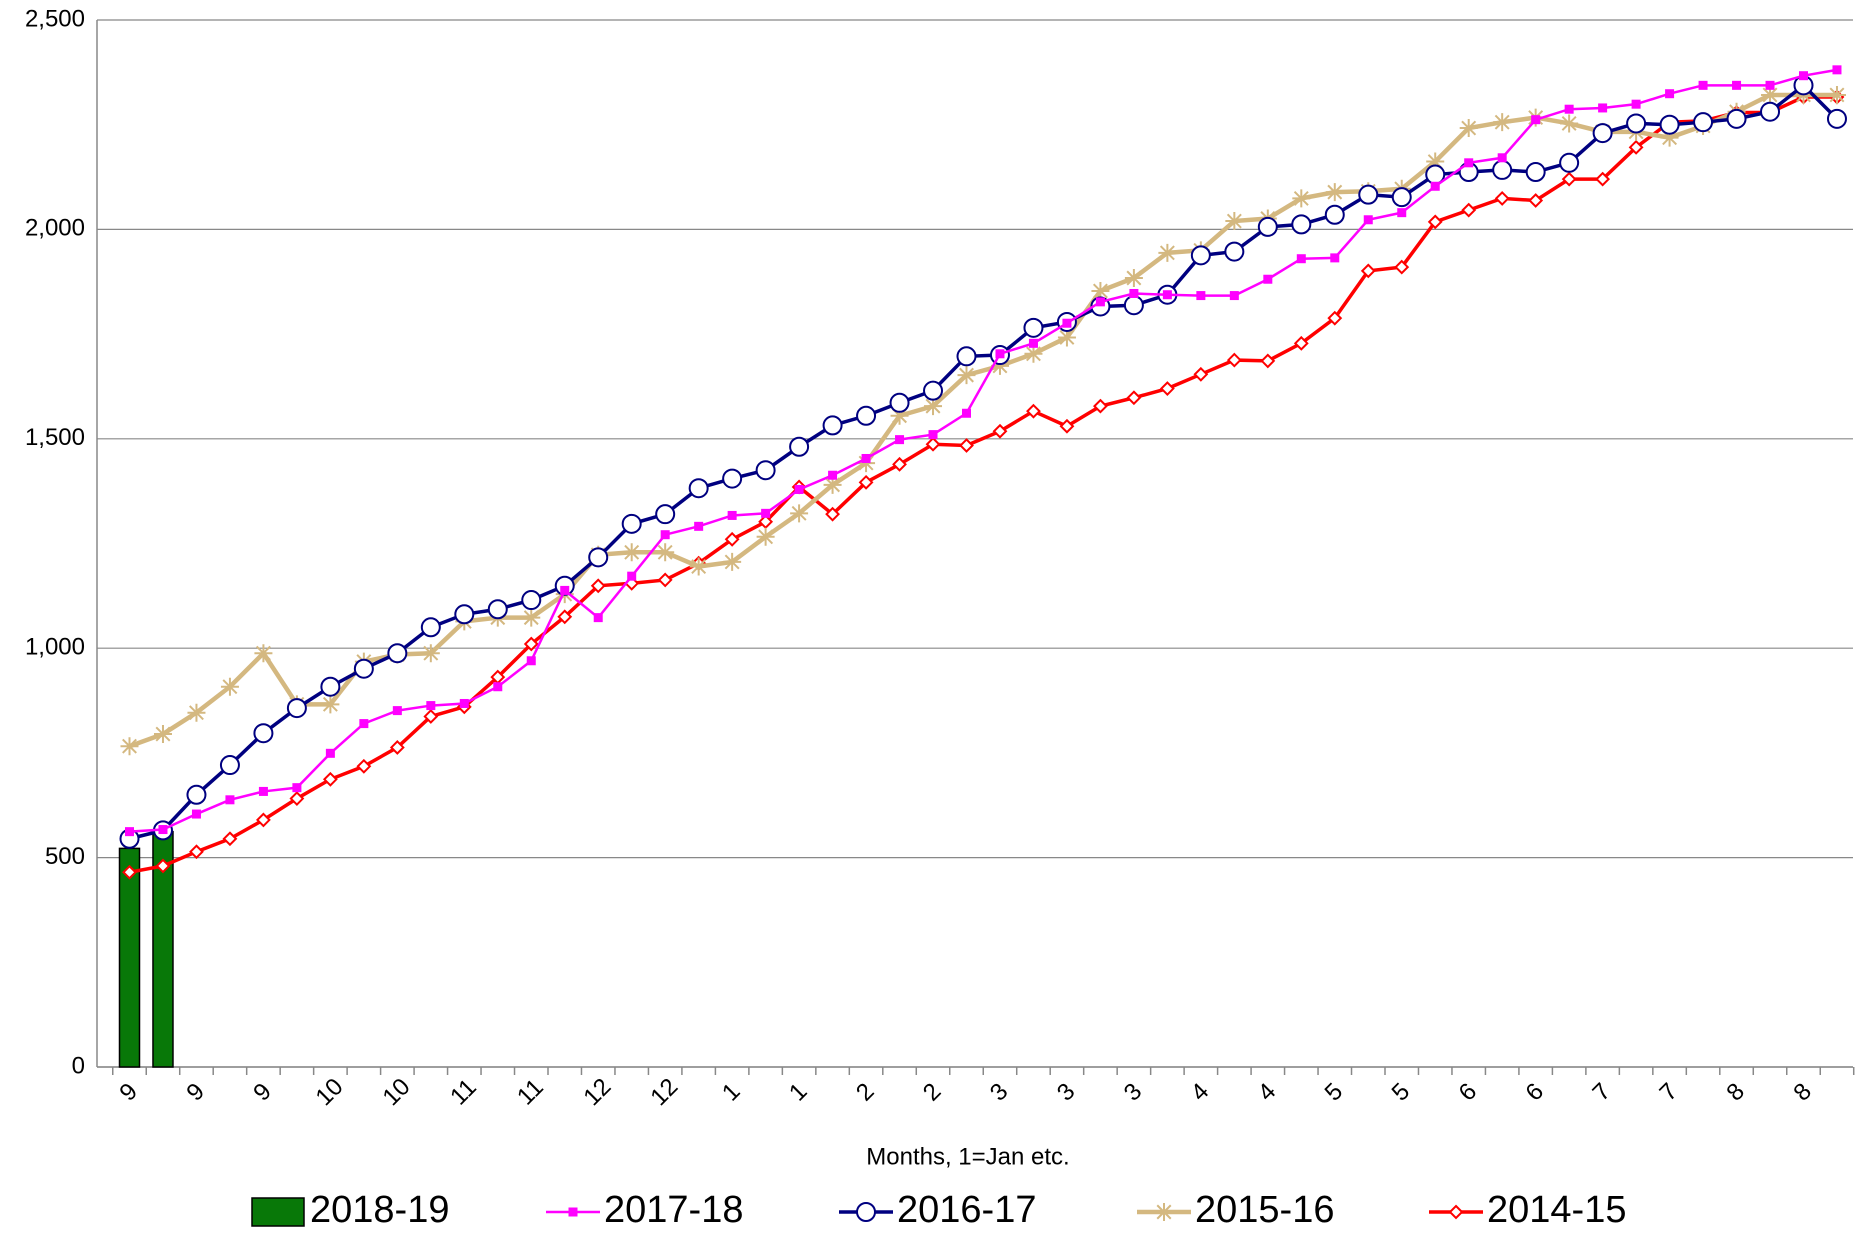 This screenshot has width=1863, height=1234. Describe the element at coordinates (55, 437) in the screenshot. I see `y-tick-label: 1,500` at that location.